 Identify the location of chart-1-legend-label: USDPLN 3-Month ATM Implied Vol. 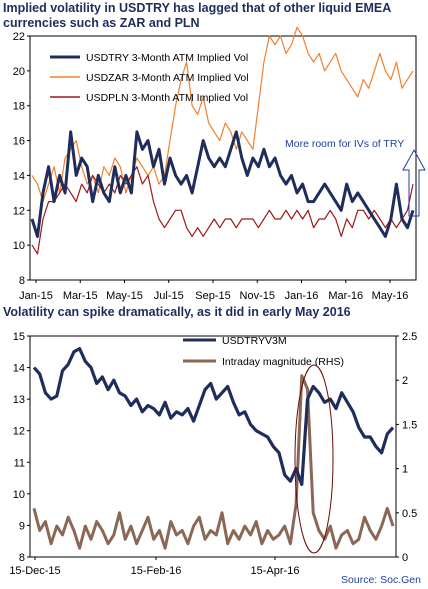
(167, 98).